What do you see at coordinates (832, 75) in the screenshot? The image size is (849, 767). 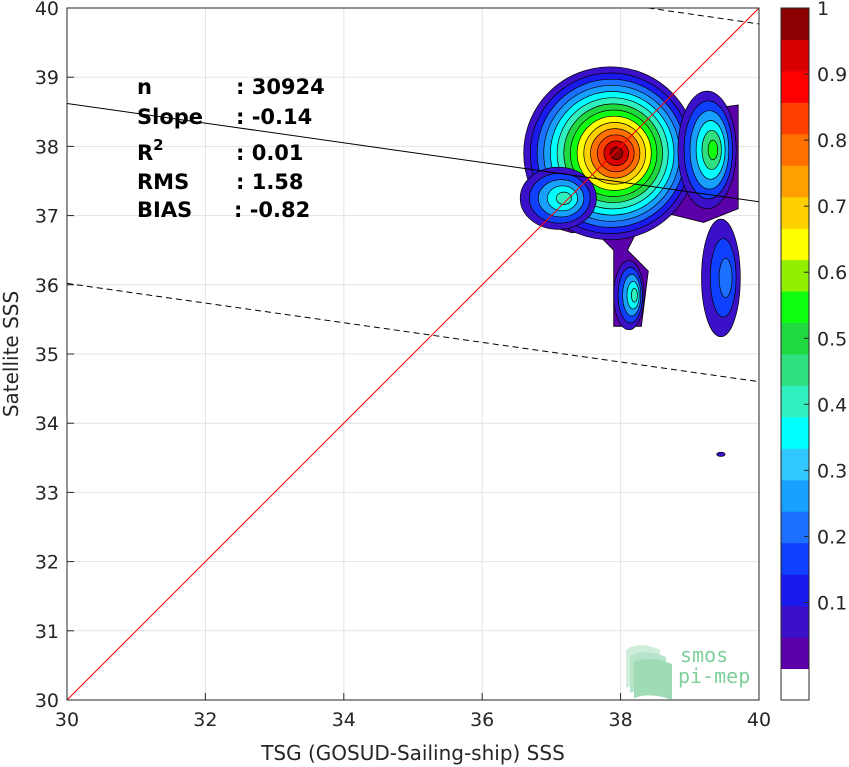 I see `colorbar-tick-label: 0.9` at bounding box center [832, 75].